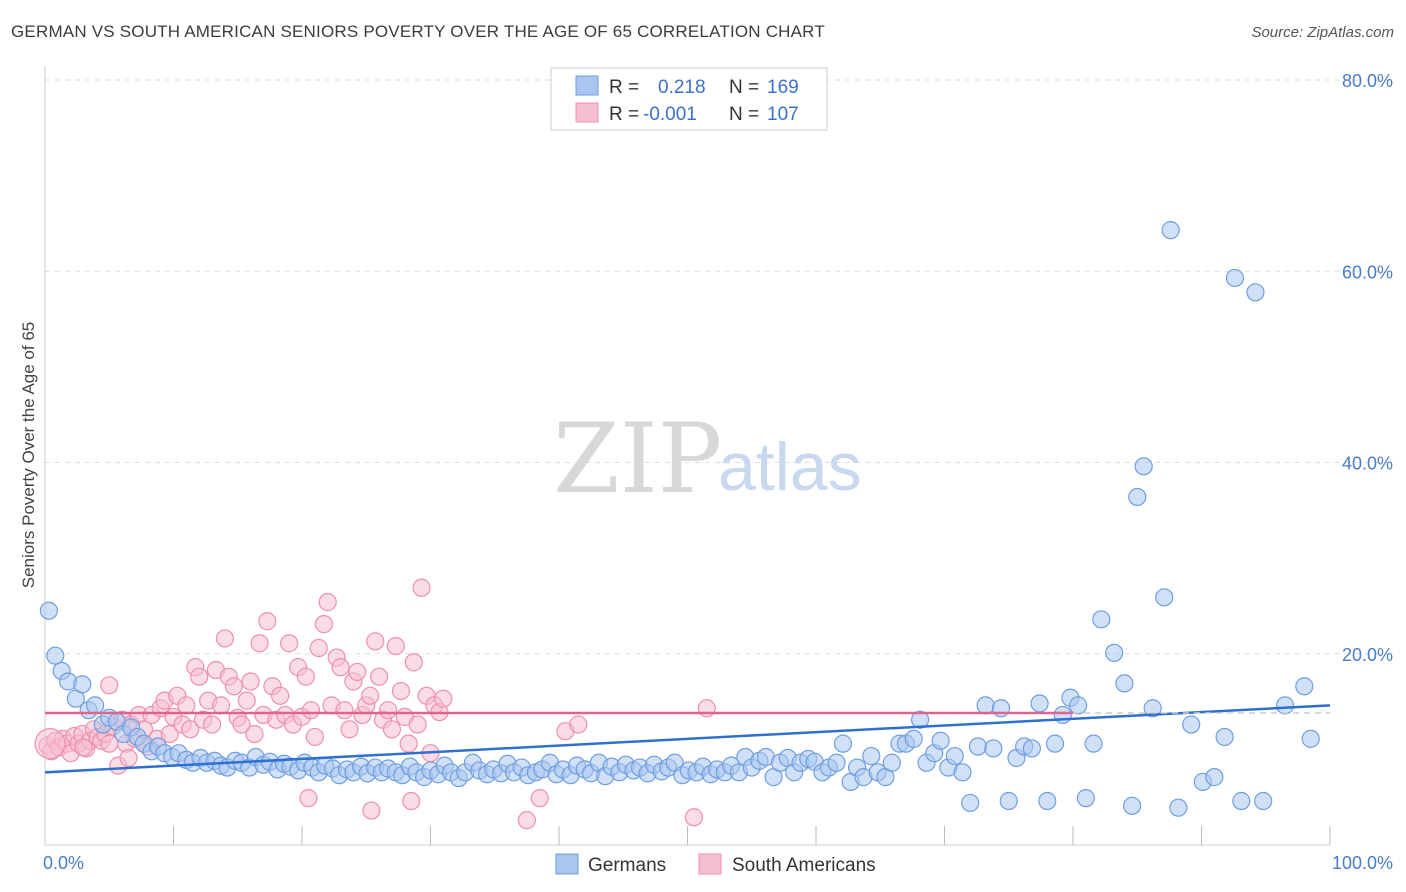 The height and width of the screenshot is (892, 1406). I want to click on y-tick-label: 60.0%, so click(1367, 272).